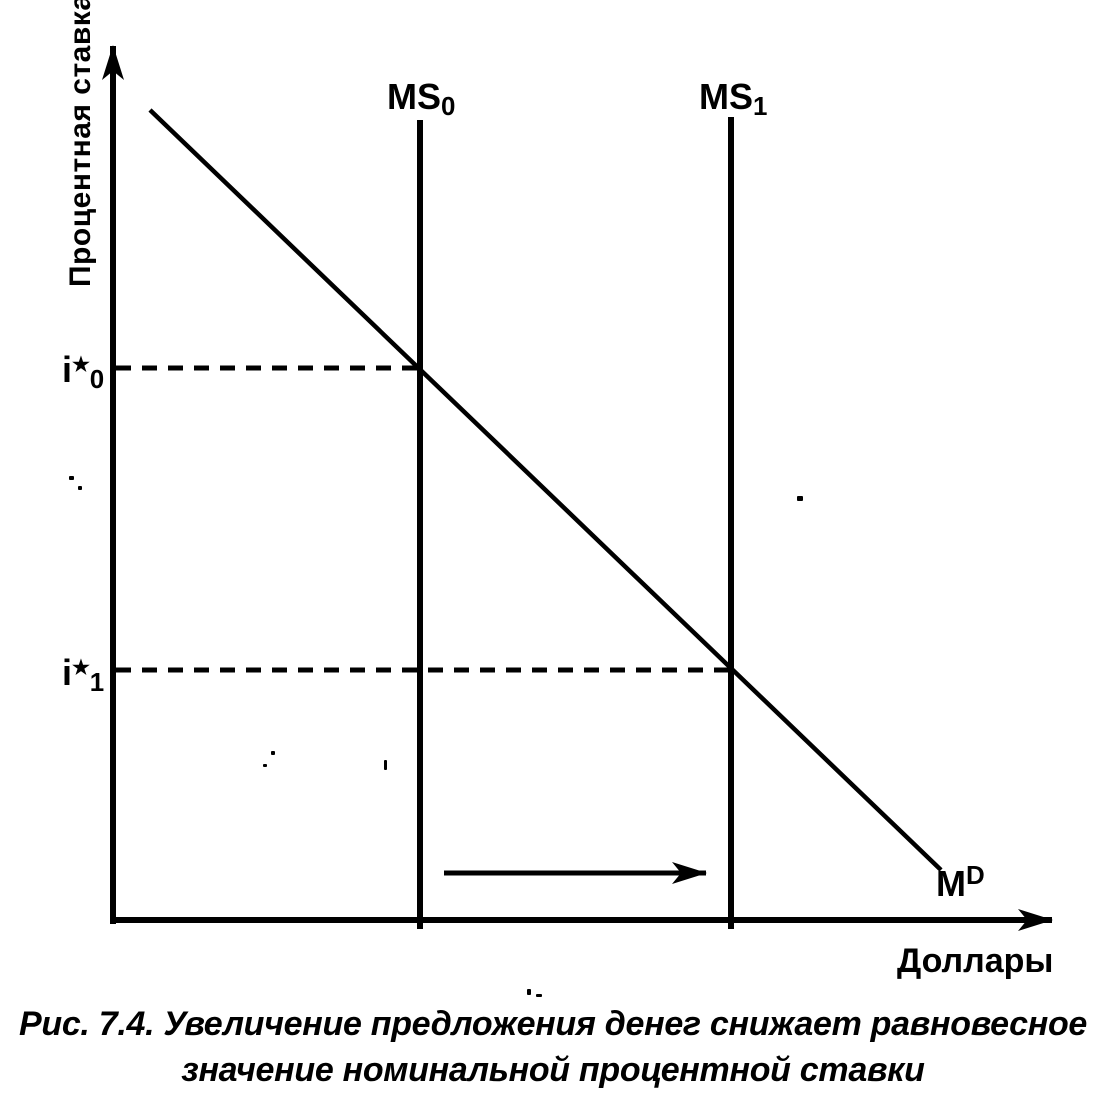 Image resolution: width=1106 pixels, height=1094 pixels. What do you see at coordinates (80, 143) in the screenshot?
I see `y-axis-label: Процентная ставка` at bounding box center [80, 143].